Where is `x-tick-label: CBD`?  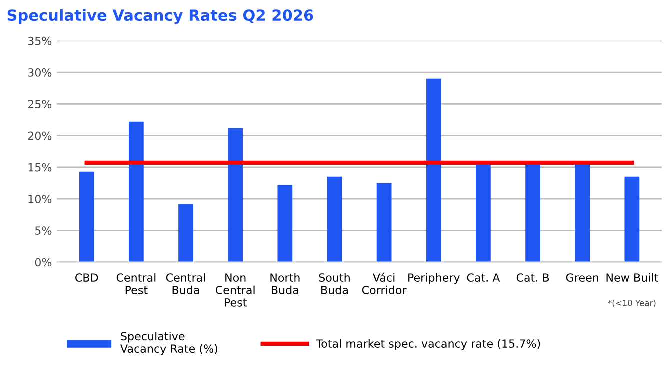
x-tick-label: CBD is located at coordinates (87, 278).